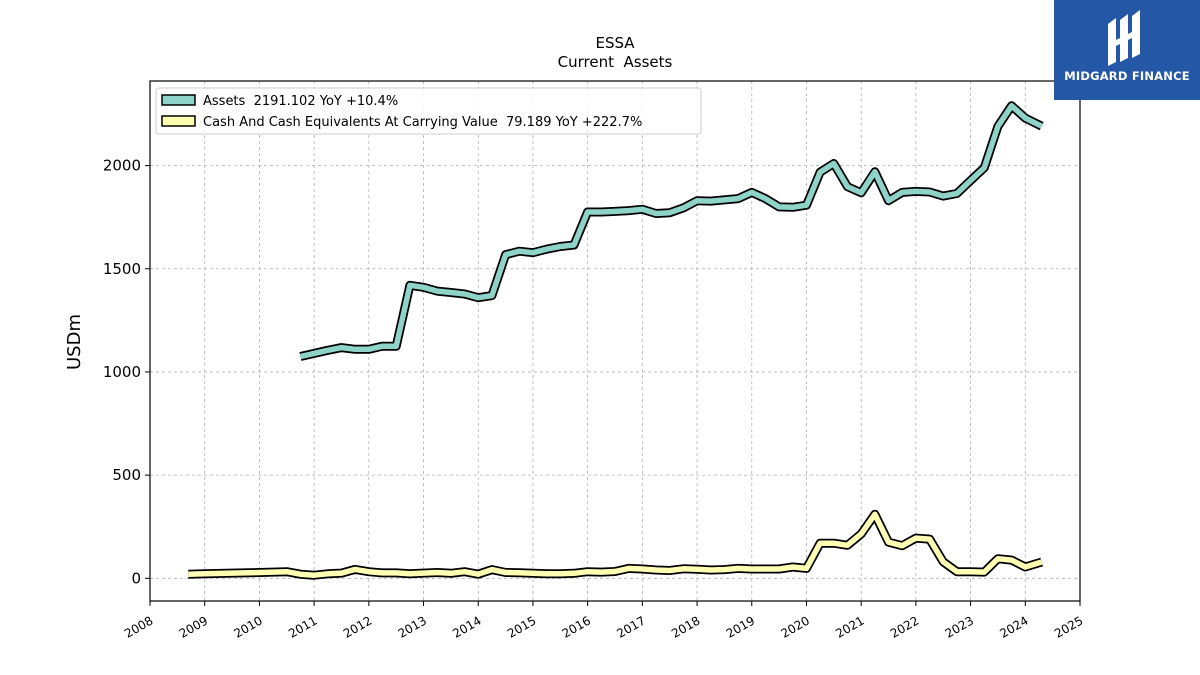 Image resolution: width=1200 pixels, height=675 pixels. Describe the element at coordinates (576, 626) in the screenshot. I see `x-tick-label: 2016` at that location.